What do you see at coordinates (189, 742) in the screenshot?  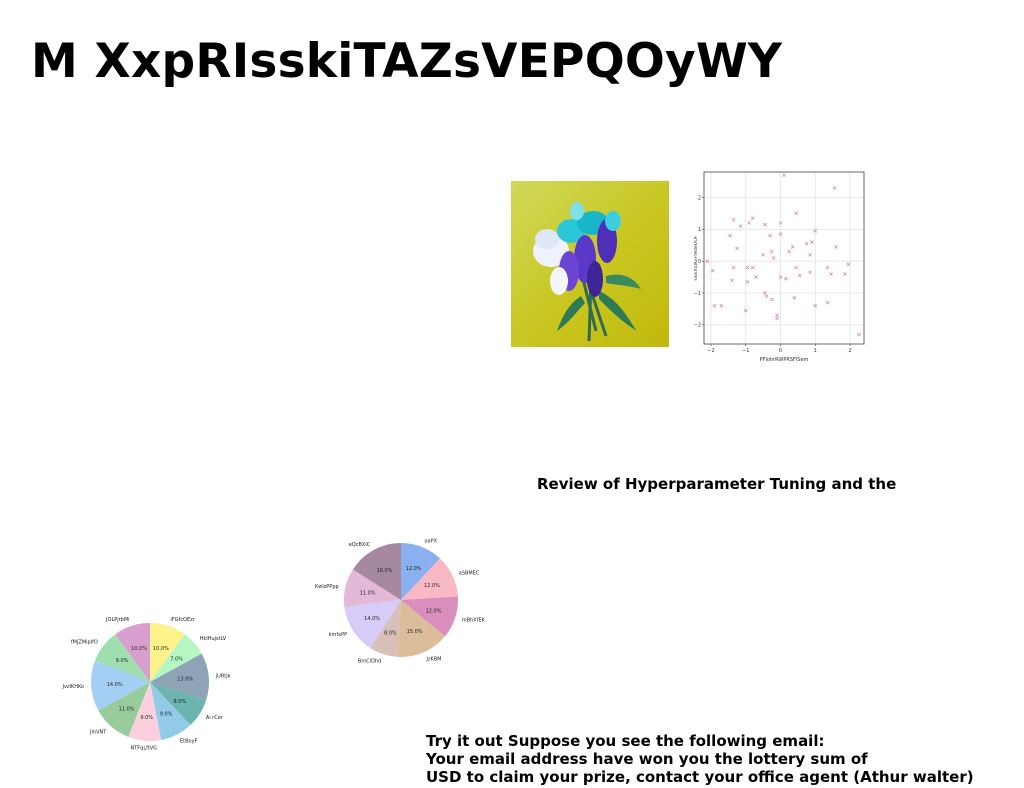 I see `pie-slice-label: EtBoyF` at bounding box center [189, 742].